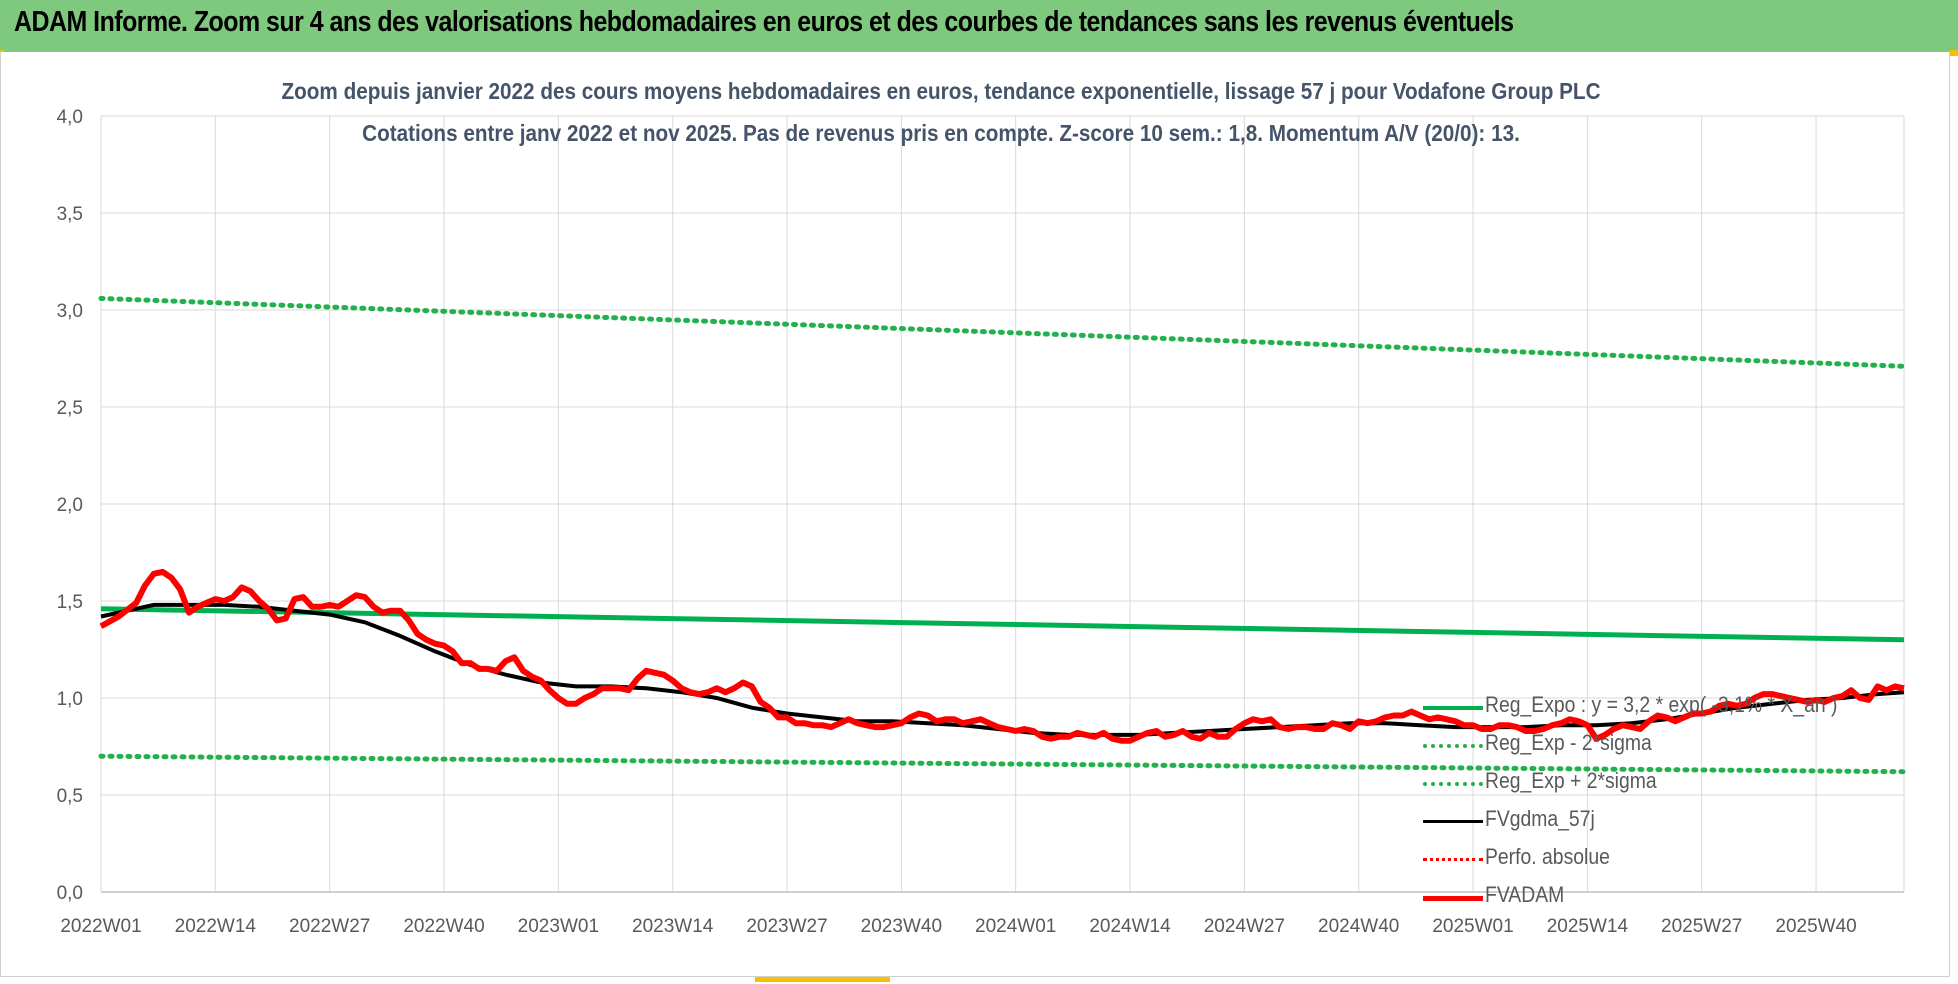 Image resolution: width=1958 pixels, height=984 pixels. Describe the element at coordinates (1244, 926) in the screenshot. I see `x-tick-label: 2024W27` at that location.